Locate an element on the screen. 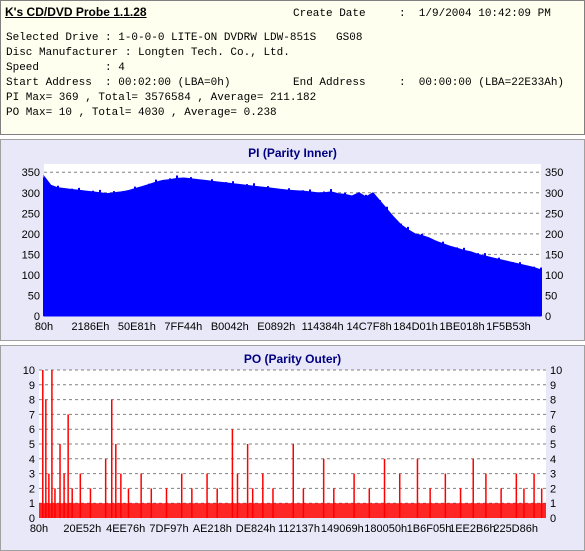 The image size is (585, 551). y-tick-label-right: 9 is located at coordinates (553, 386).